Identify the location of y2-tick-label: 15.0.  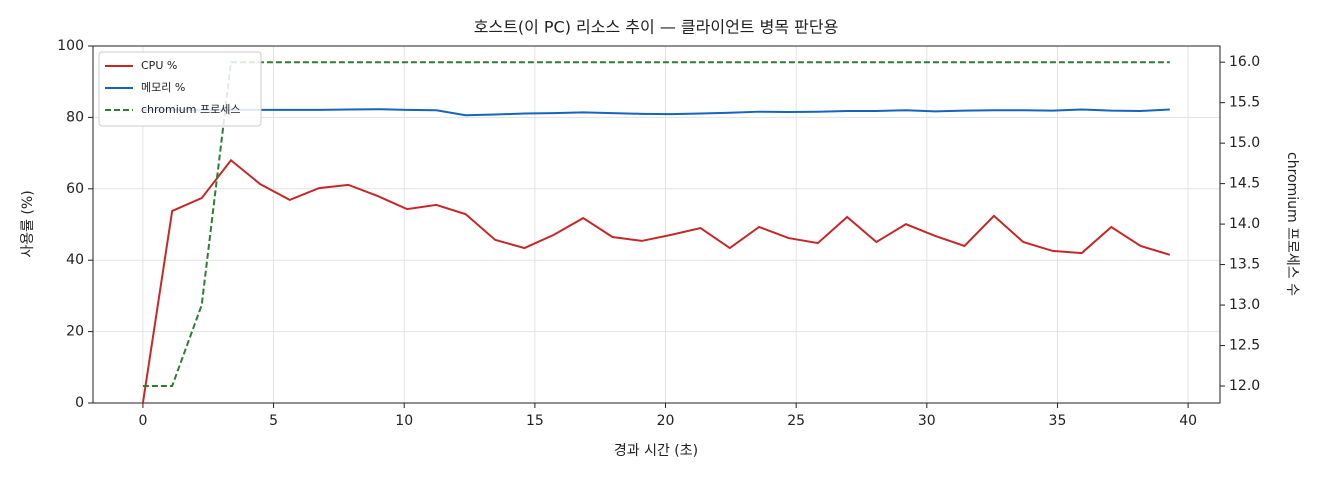
(1244, 143).